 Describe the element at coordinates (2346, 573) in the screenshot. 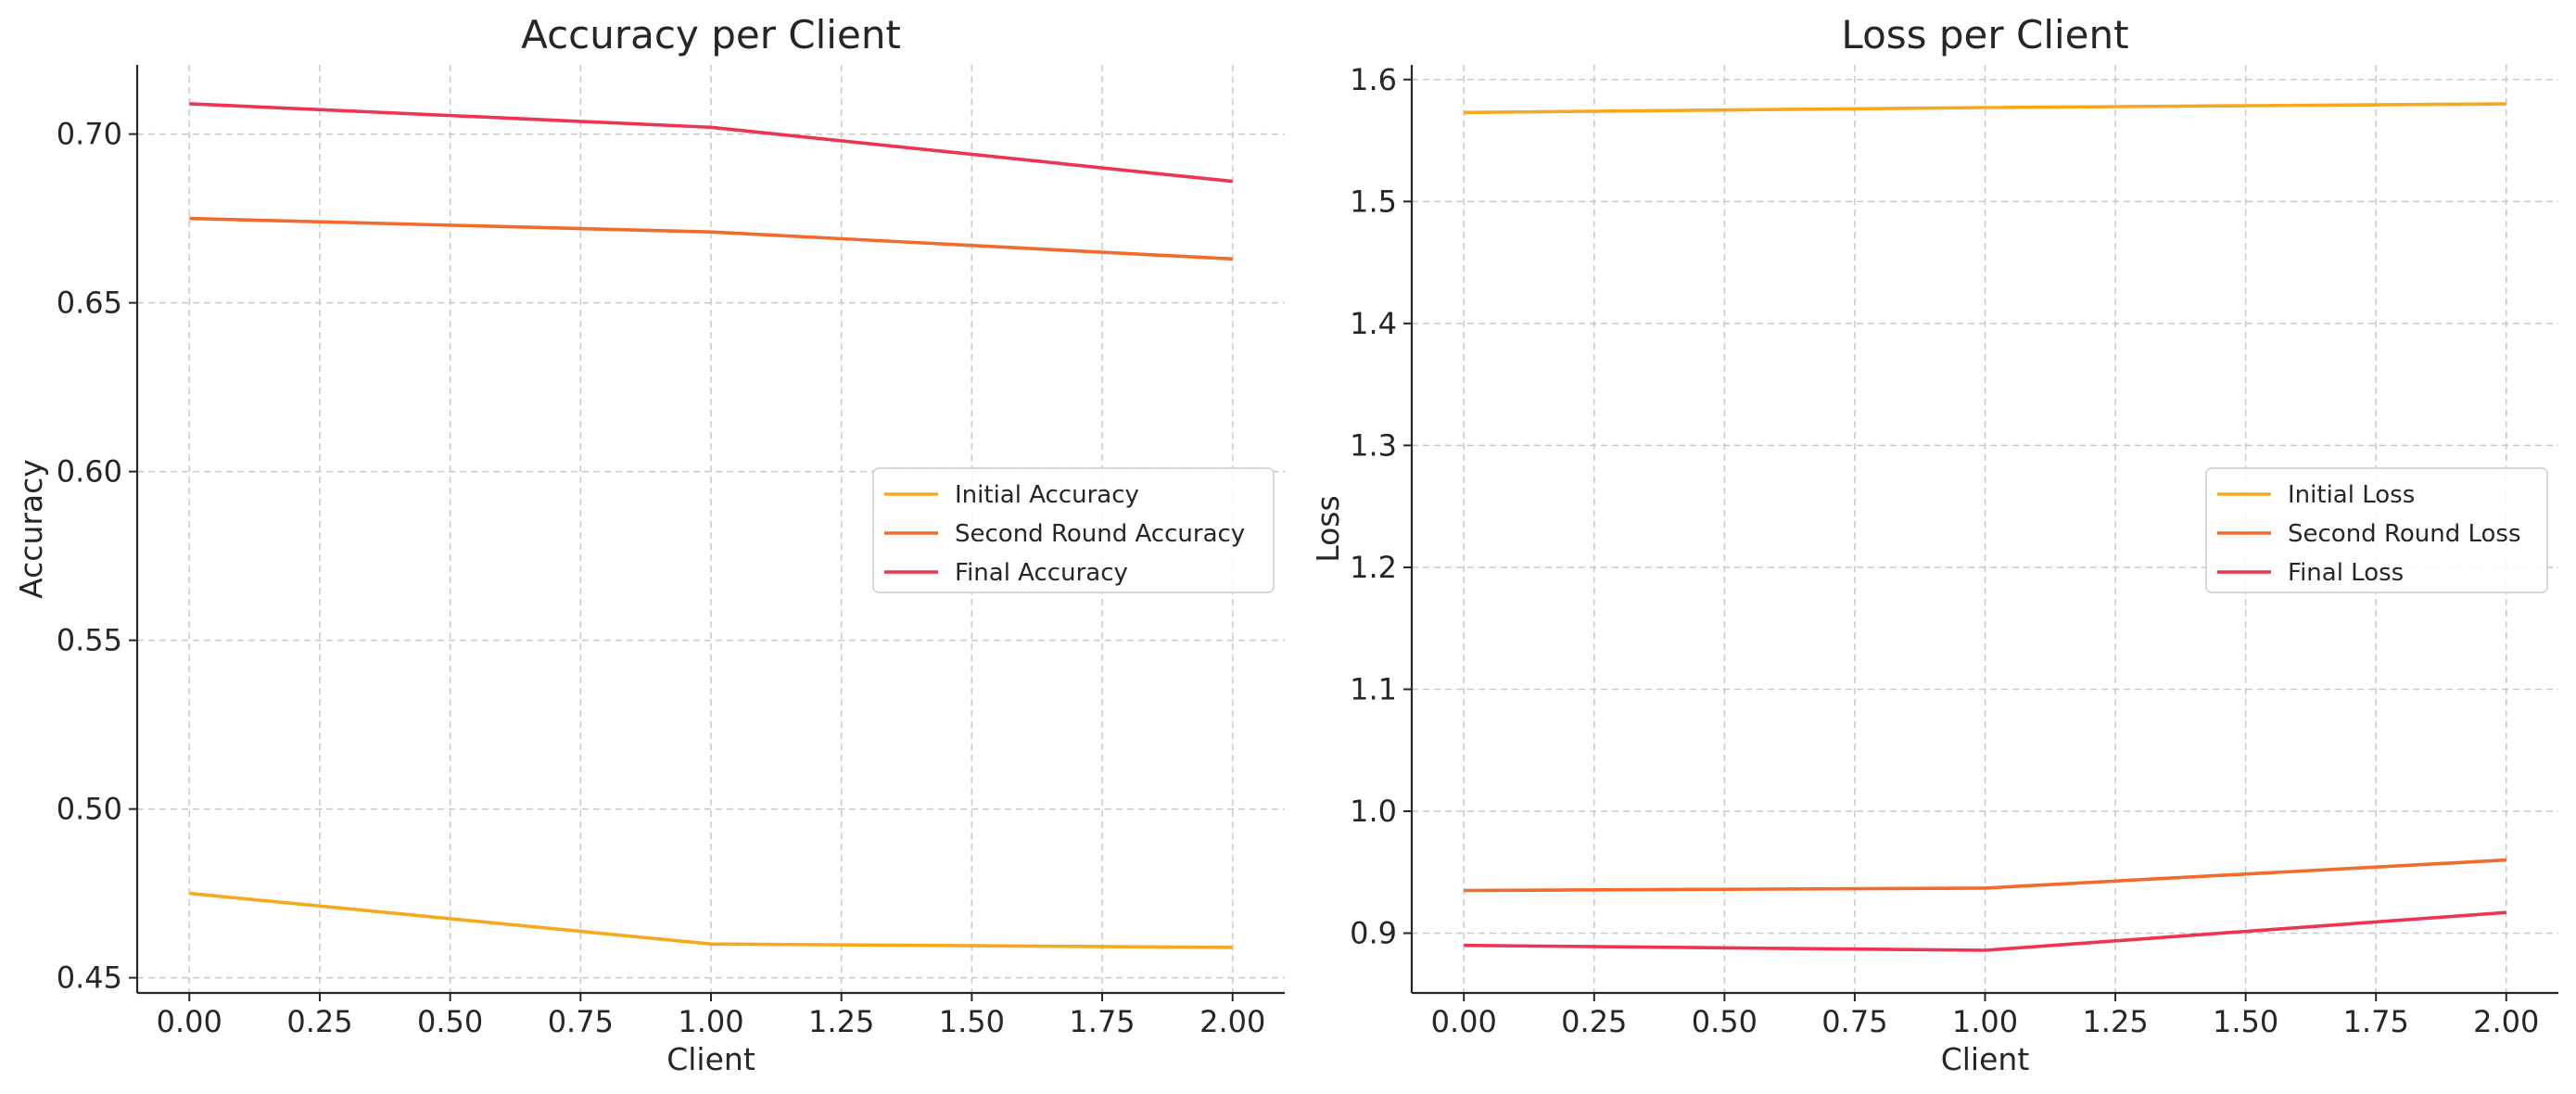

I see `legend-entry-label: Final Loss` at that location.